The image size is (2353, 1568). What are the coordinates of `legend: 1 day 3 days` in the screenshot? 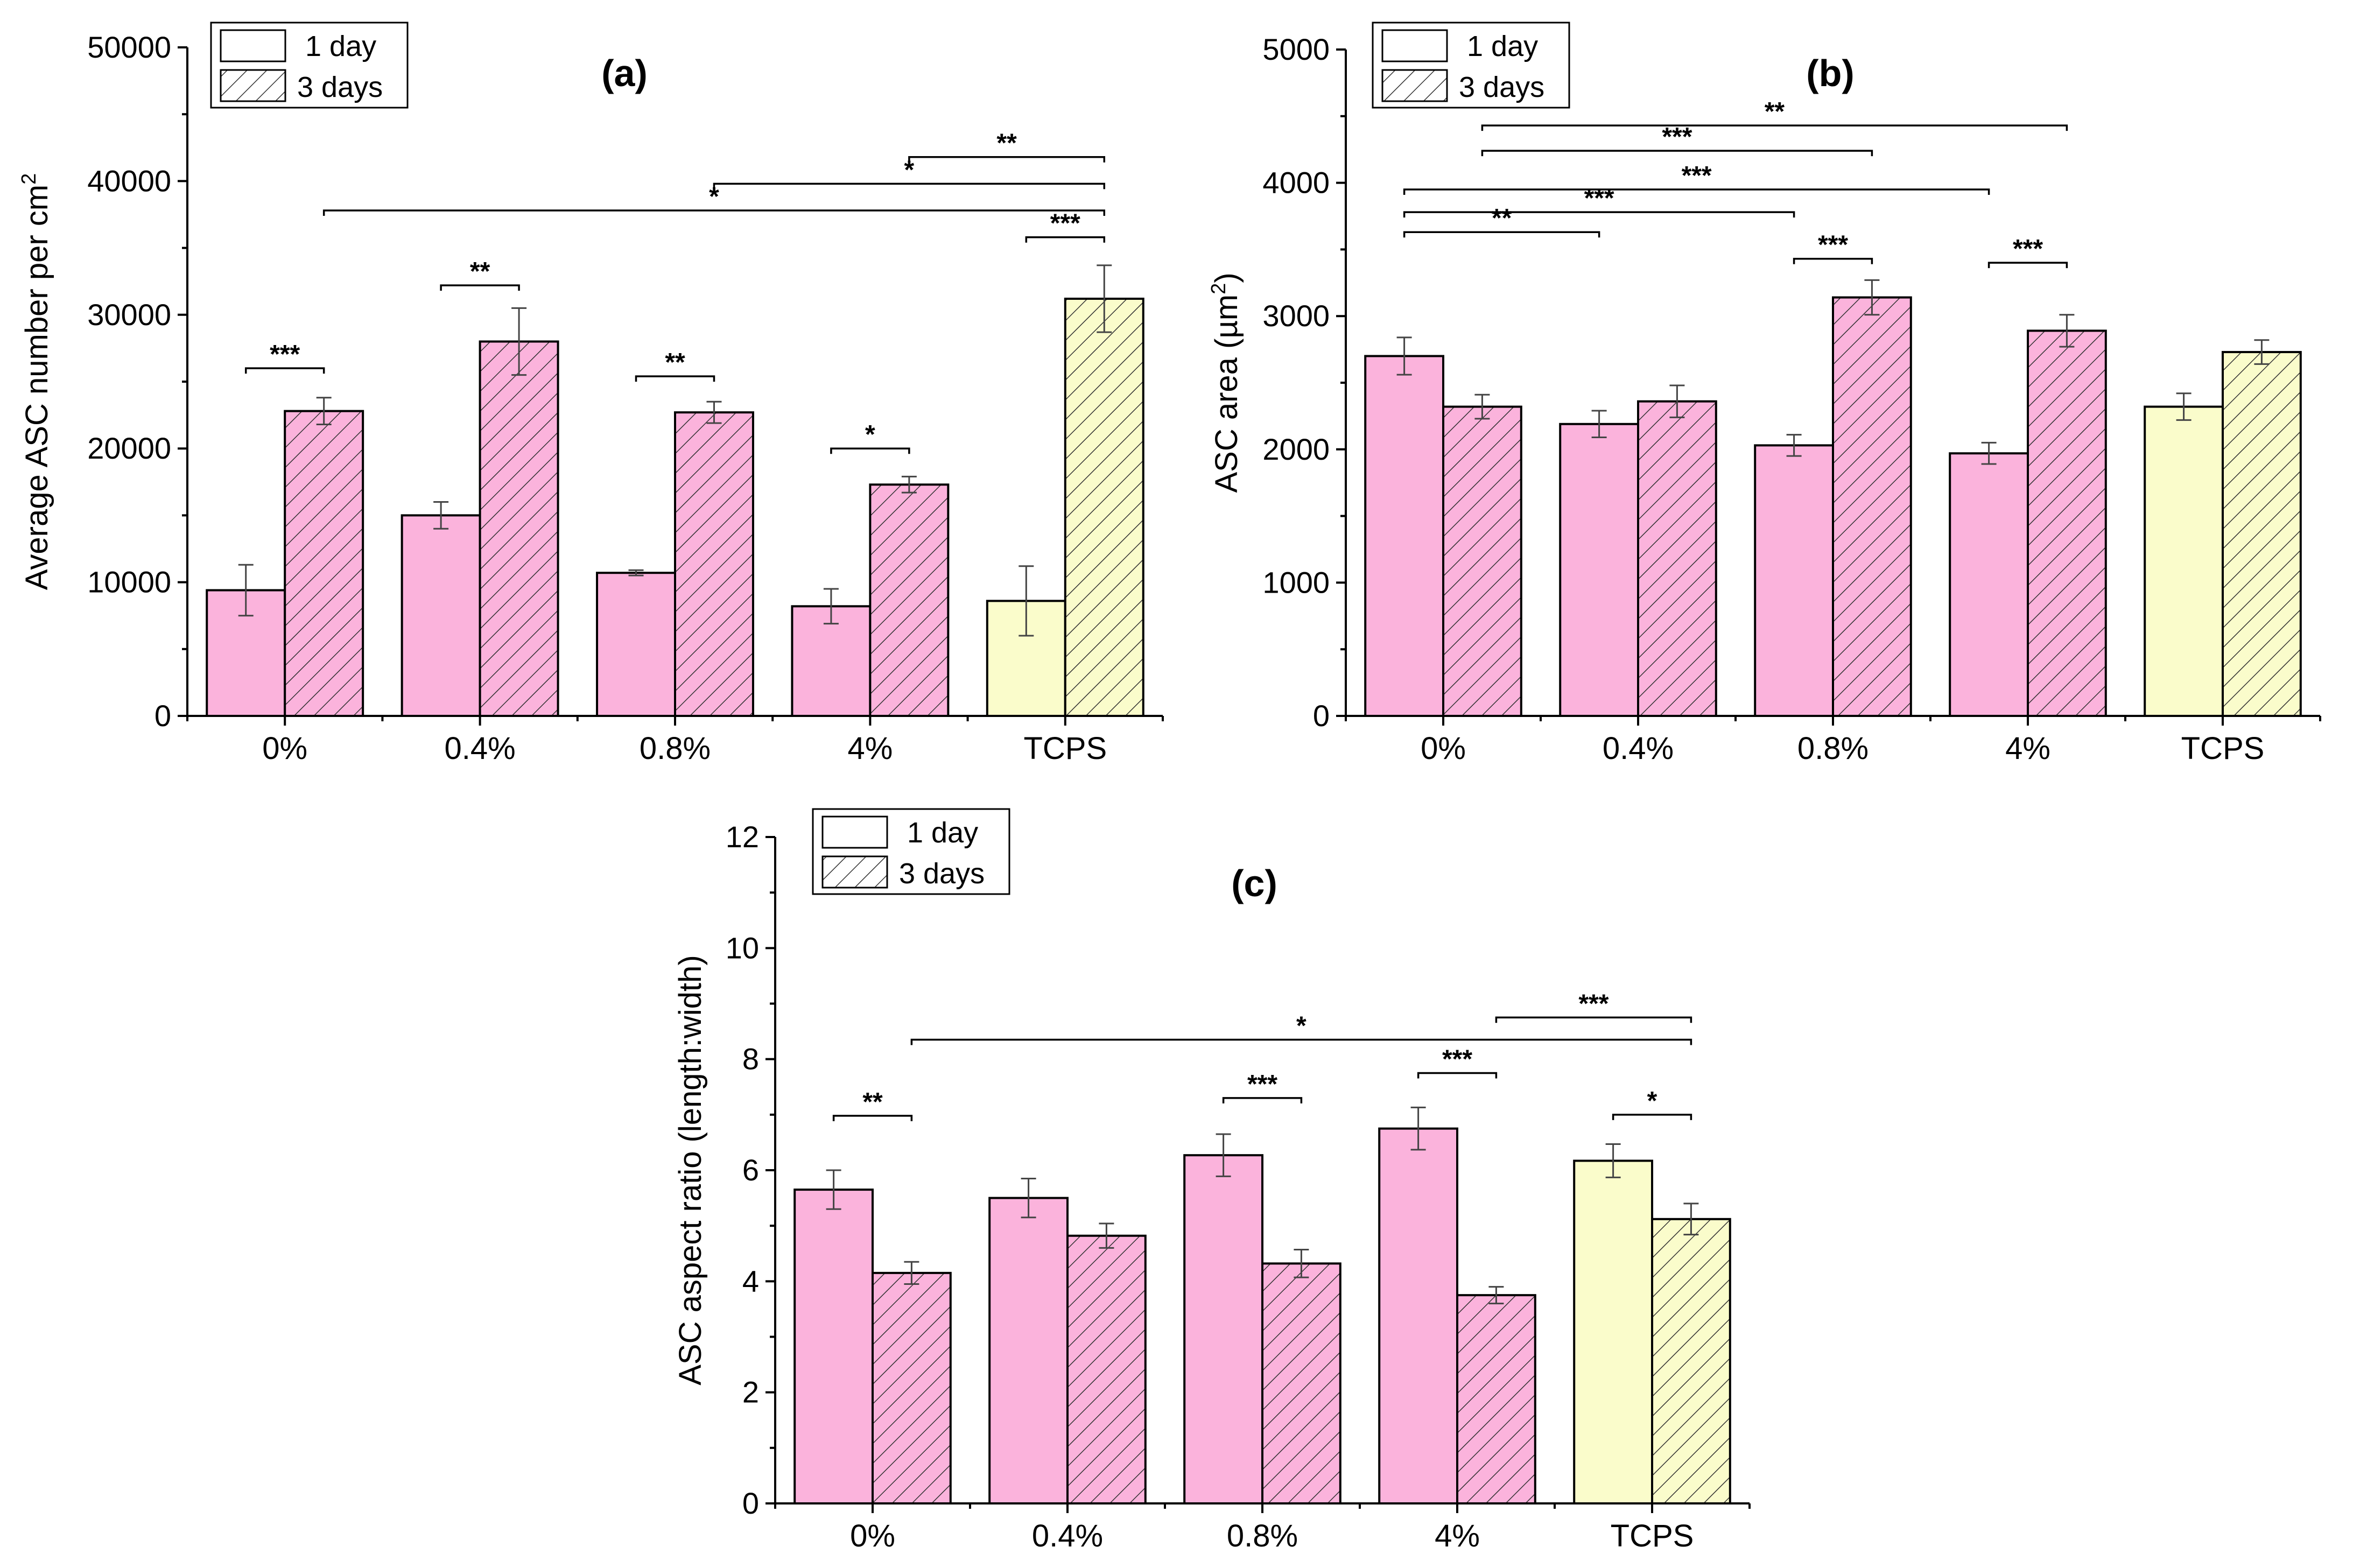 It's located at (1471, 65).